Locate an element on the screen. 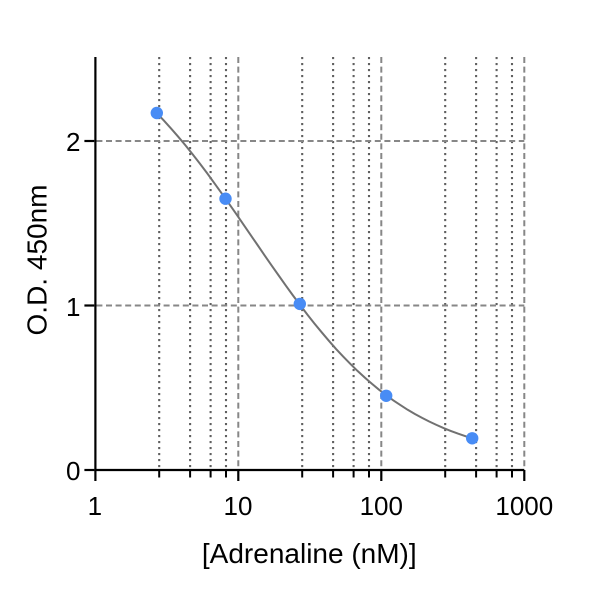  svg-text: 10 is located at coordinates (238, 506).